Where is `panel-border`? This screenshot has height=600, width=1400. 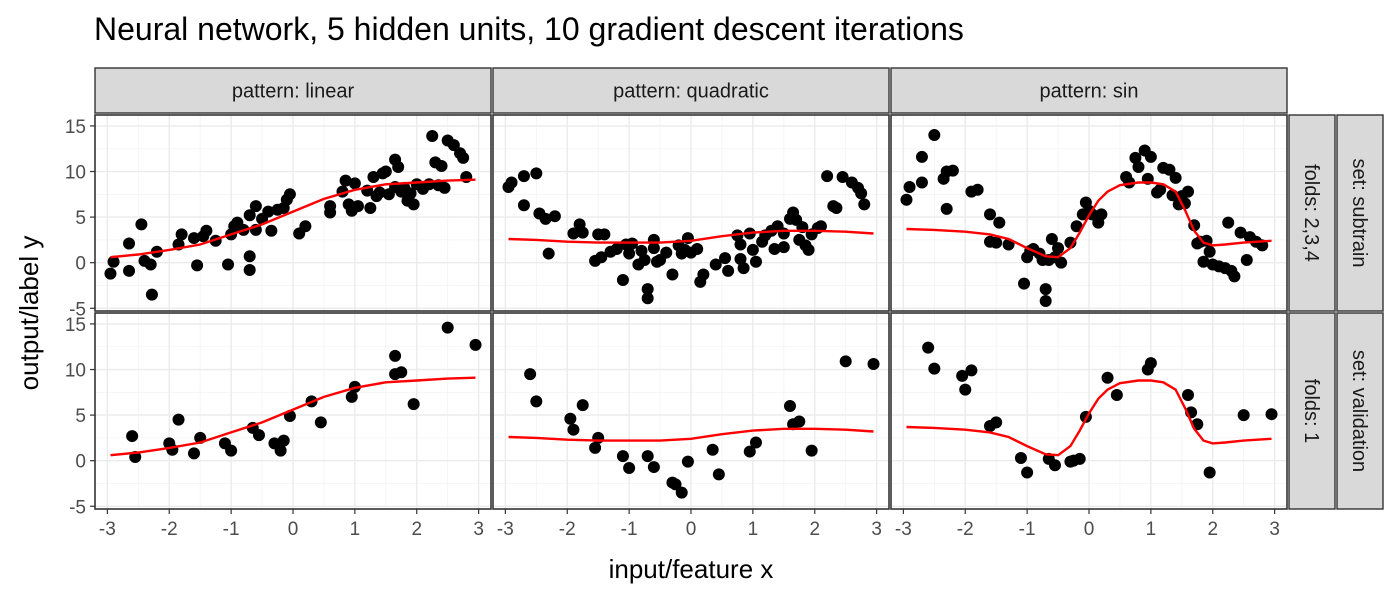 panel-border is located at coordinates (691, 213).